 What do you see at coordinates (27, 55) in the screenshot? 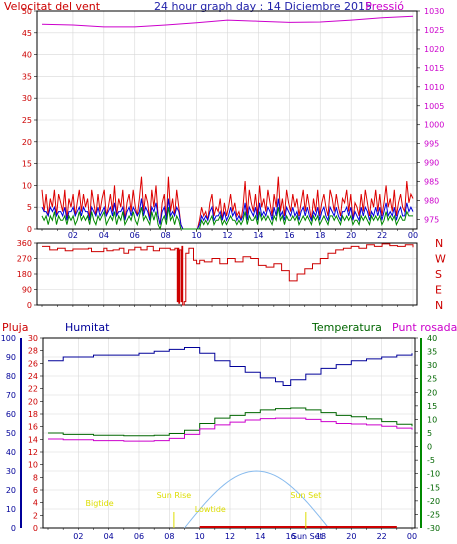
I see `wind-y-tick-label: 40` at bounding box center [27, 55].